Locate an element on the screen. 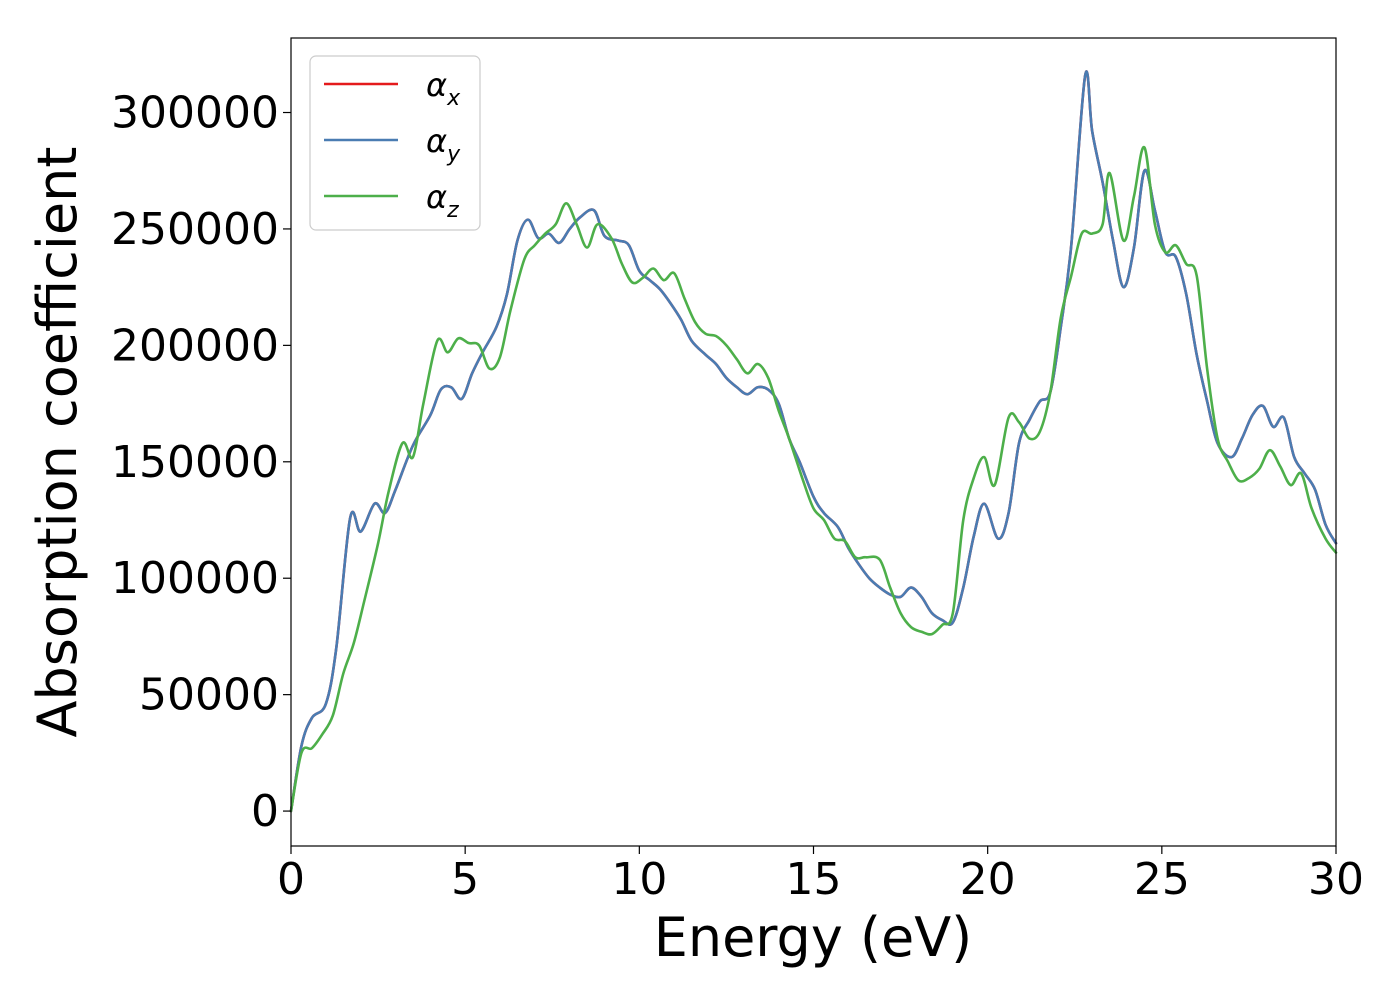 The width and height of the screenshot is (1400, 1000). legend-label-x: αx is located at coordinates (443, 88).